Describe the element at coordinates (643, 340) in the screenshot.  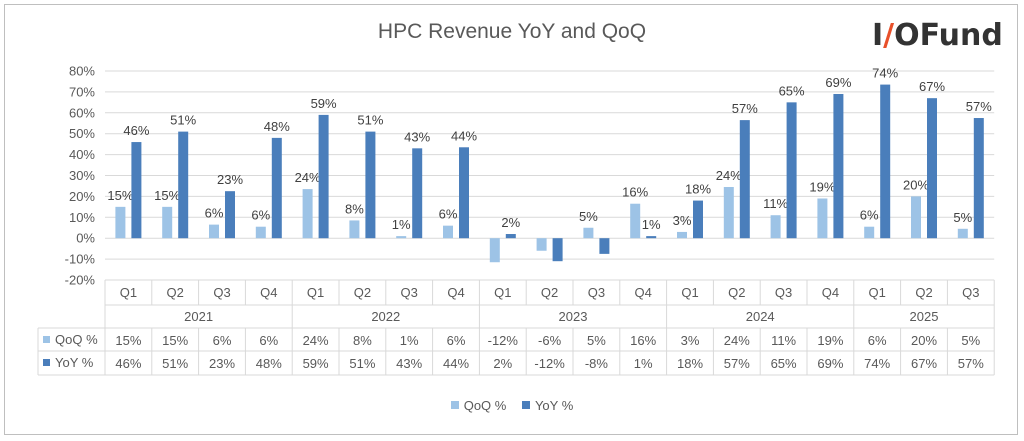
I see `table-cell: 16%` at that location.